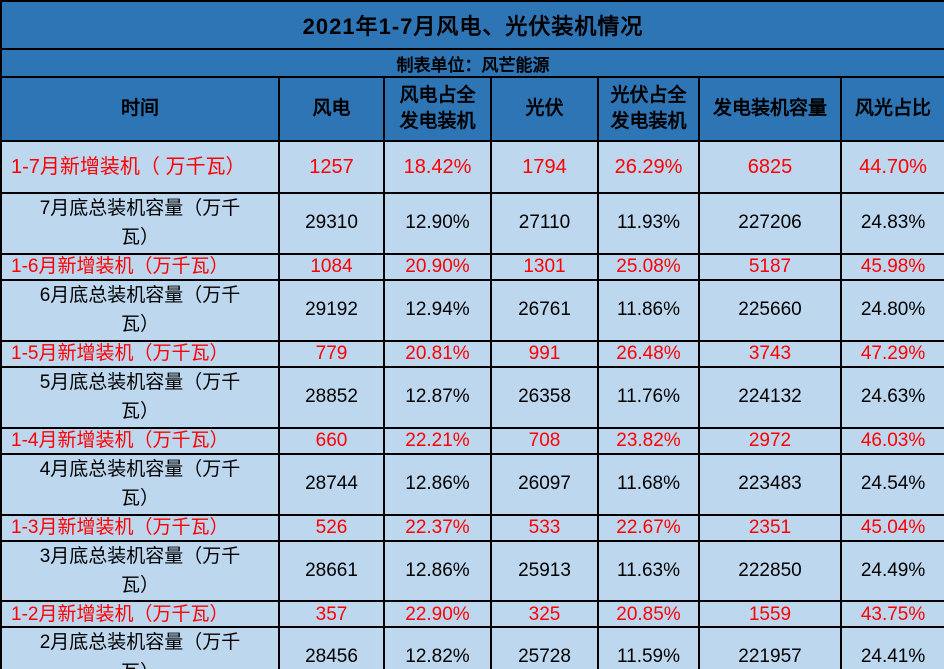 This screenshot has height=669, width=944. Describe the element at coordinates (544, 167) in the screenshot. I see `value-cell: 1794` at that location.